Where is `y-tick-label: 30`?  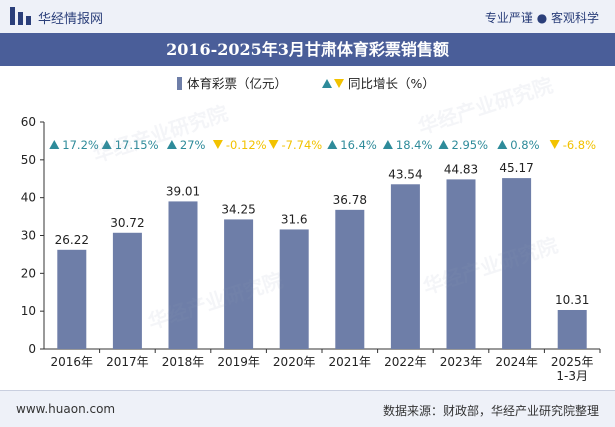 y-tick-label: 30 is located at coordinates (28, 236).